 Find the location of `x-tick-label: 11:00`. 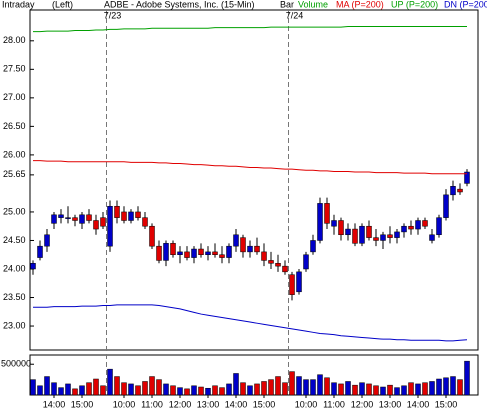

x-tick-label: 11:00 is located at coordinates (334, 404).